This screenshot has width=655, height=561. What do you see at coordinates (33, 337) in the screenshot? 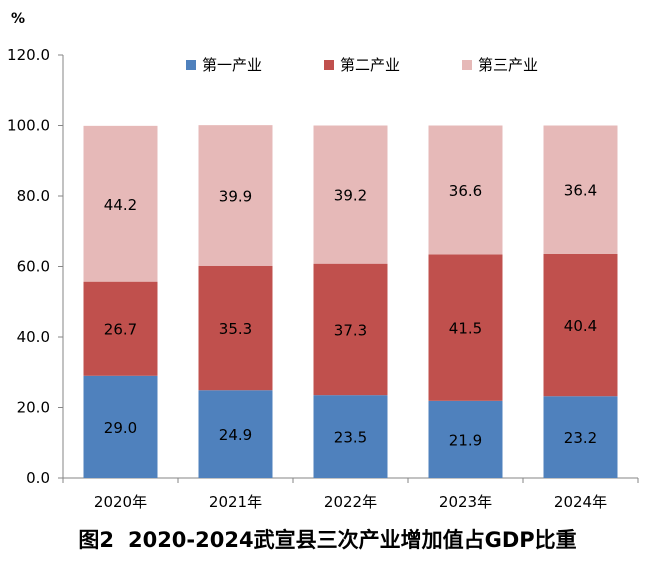
I see `y-tick-label: 40.0` at bounding box center [33, 337].